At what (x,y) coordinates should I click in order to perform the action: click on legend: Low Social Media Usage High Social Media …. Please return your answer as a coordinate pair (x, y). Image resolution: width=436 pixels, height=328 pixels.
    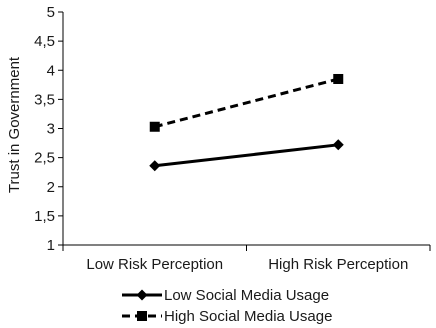
    Looking at the image, I should click on (227, 306).